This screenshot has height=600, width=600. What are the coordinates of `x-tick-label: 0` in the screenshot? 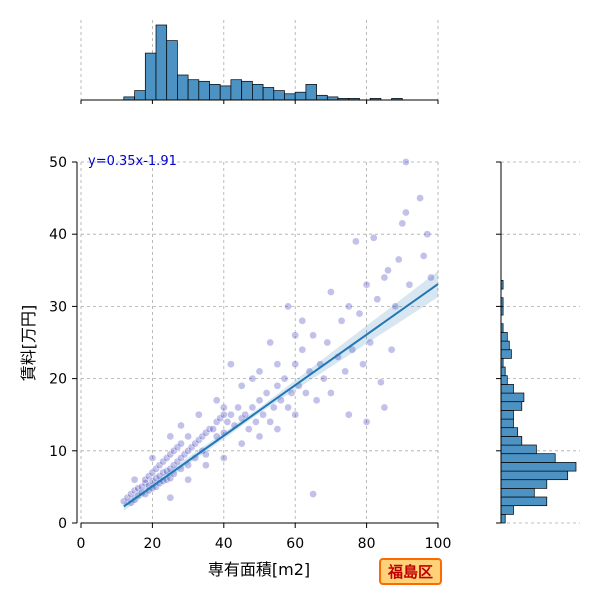 It's located at (81, 544).